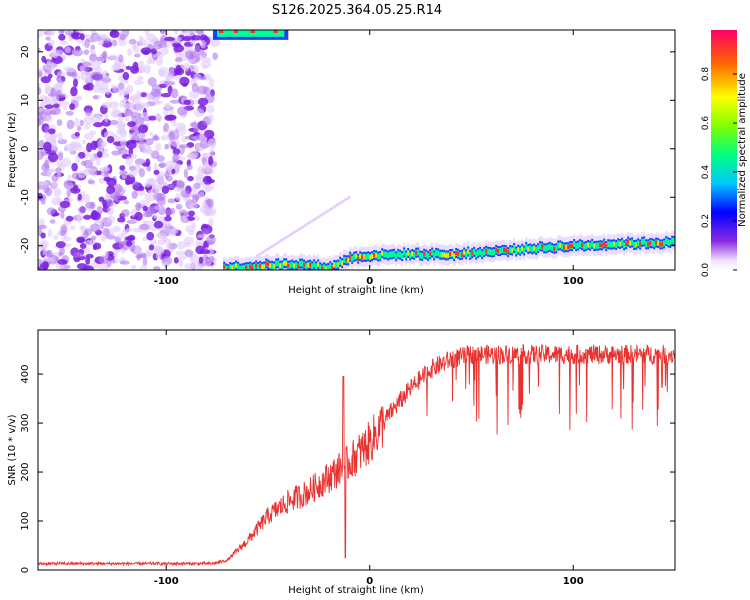 This screenshot has width=750, height=600. Describe the element at coordinates (369, 281) in the screenshot. I see `x-tick-label: 0` at that location.